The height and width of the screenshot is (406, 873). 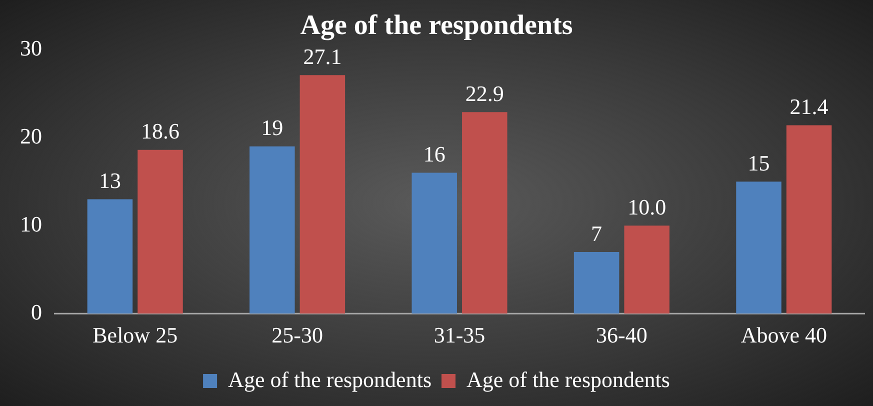 What do you see at coordinates (809, 107) in the screenshot?
I see `data-label: 21.4` at bounding box center [809, 107].